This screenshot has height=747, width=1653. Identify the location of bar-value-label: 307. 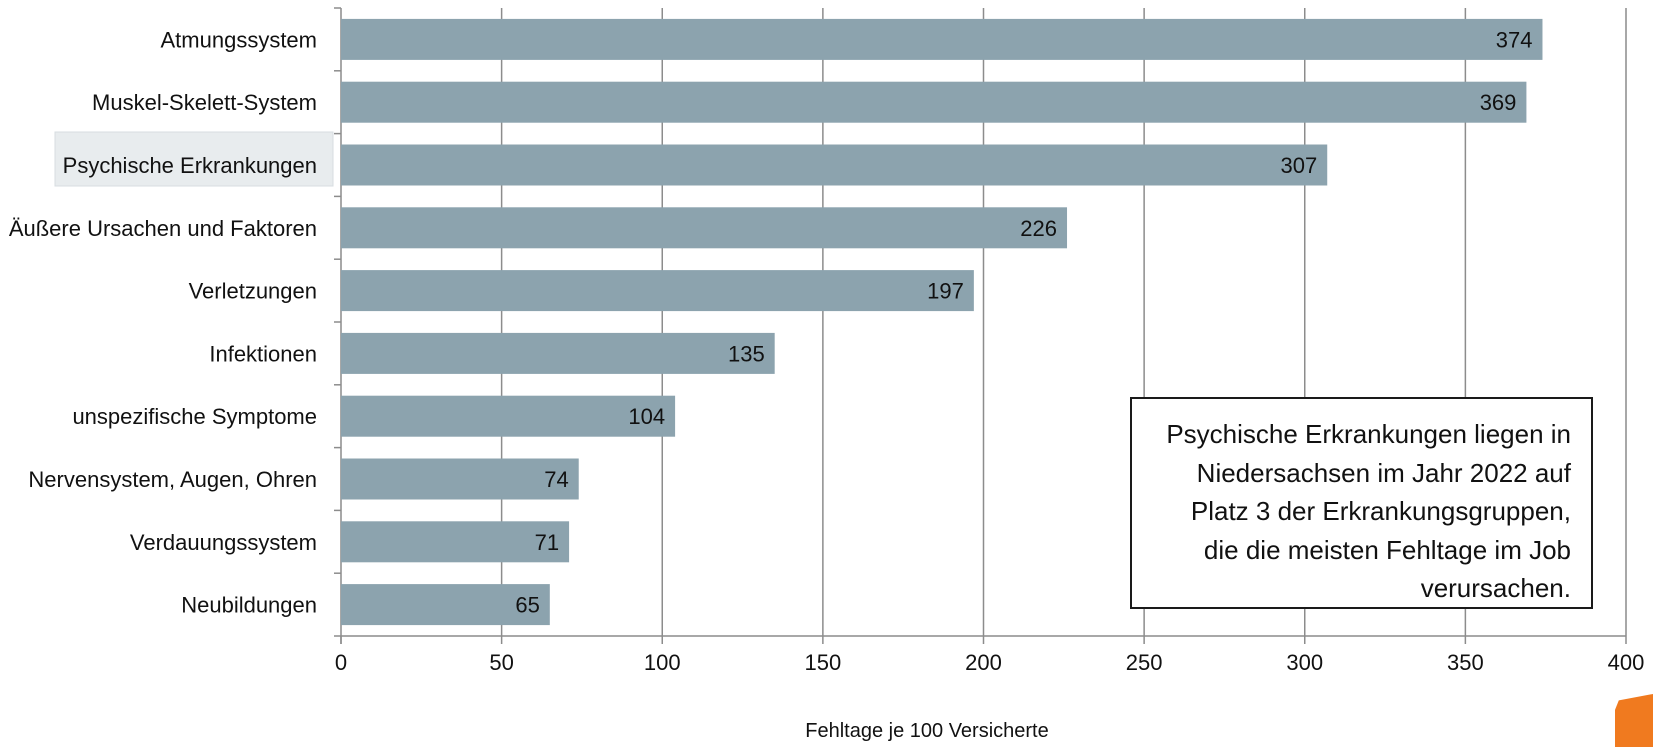
(1299, 165).